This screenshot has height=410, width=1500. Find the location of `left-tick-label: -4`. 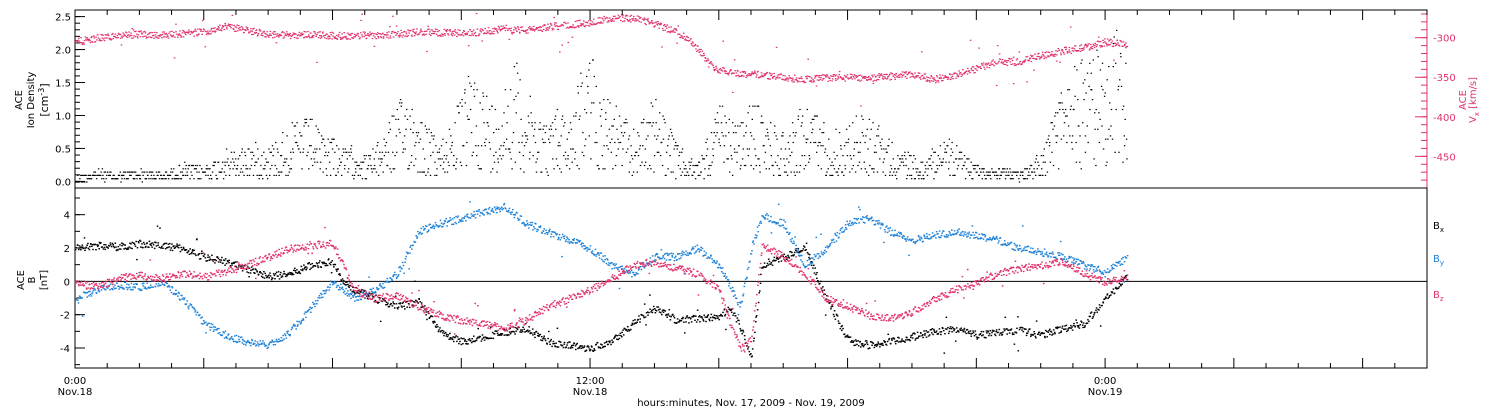

left-tick-label: -4 is located at coordinates (65, 349).